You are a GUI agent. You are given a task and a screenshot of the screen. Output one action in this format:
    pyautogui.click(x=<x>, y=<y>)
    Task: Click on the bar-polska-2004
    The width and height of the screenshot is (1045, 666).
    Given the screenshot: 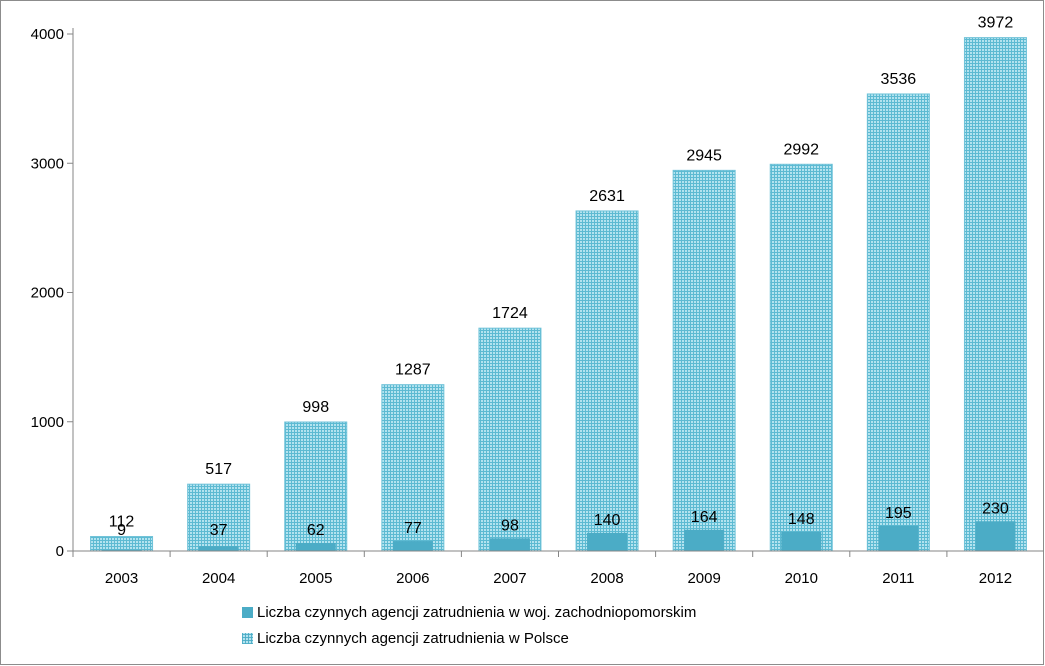 What is the action you would take?
    pyautogui.click(x=219, y=517)
    